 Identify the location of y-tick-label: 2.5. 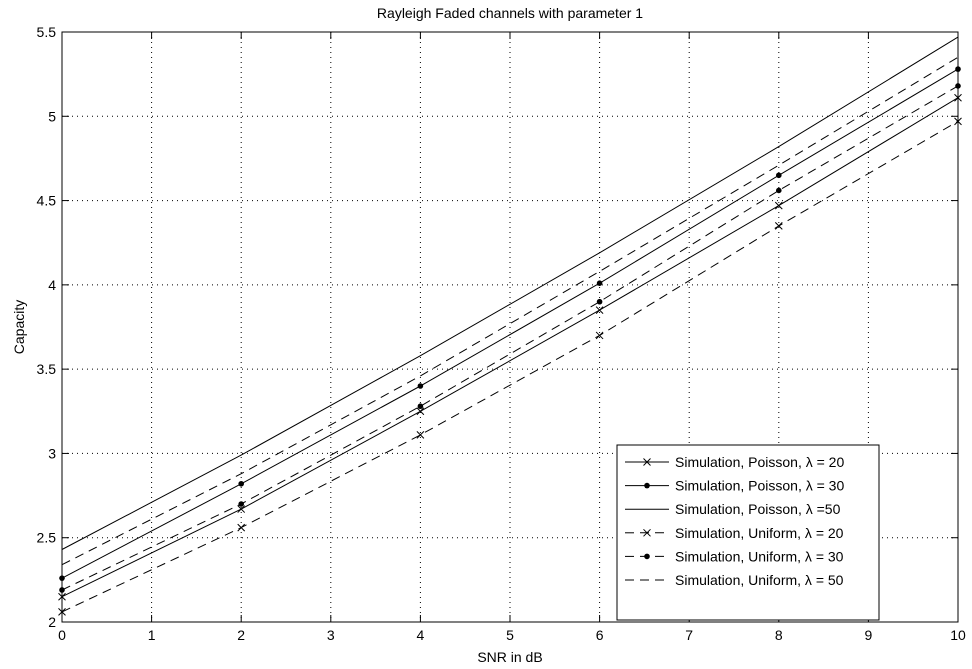
(47, 538).